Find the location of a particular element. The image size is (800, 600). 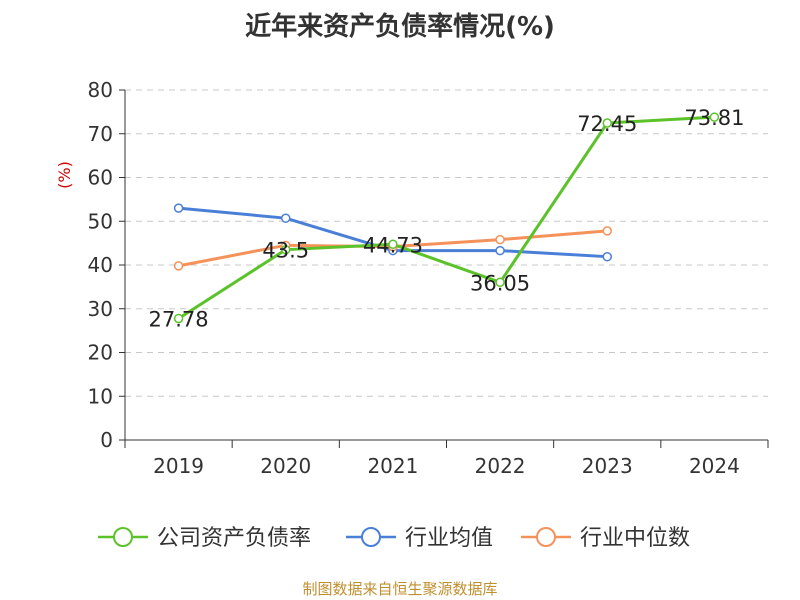

y-tick-label: 30 is located at coordinates (100, 309).